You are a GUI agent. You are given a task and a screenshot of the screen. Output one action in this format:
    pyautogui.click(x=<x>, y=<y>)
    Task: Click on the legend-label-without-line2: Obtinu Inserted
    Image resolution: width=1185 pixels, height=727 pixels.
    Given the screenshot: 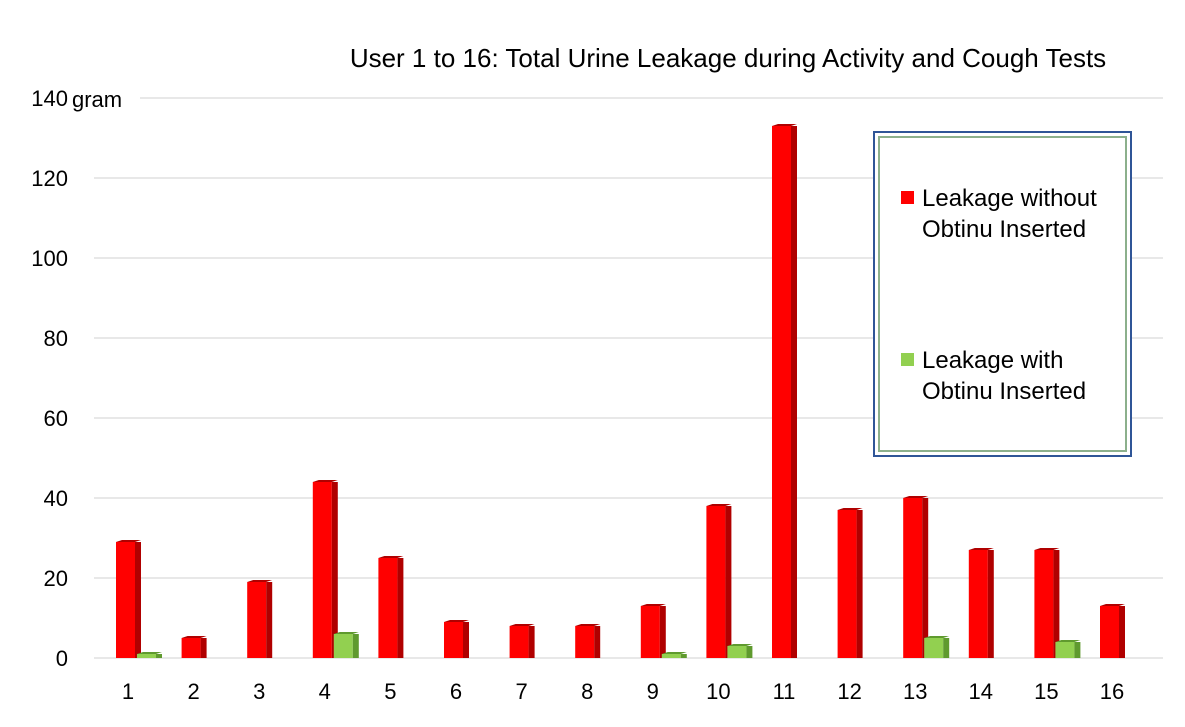 What is the action you would take?
    pyautogui.click(x=1004, y=229)
    